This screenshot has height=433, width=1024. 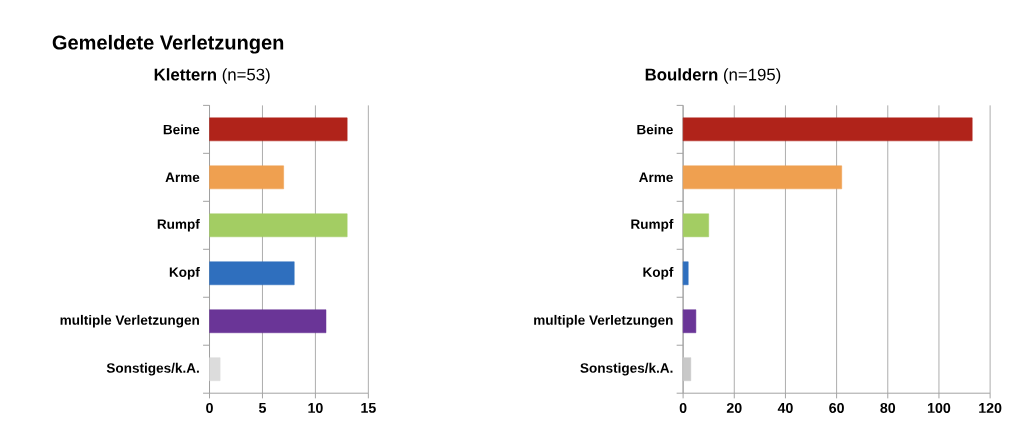 What do you see at coordinates (262, 407) in the screenshot?
I see `x-tick-label: 5` at bounding box center [262, 407].